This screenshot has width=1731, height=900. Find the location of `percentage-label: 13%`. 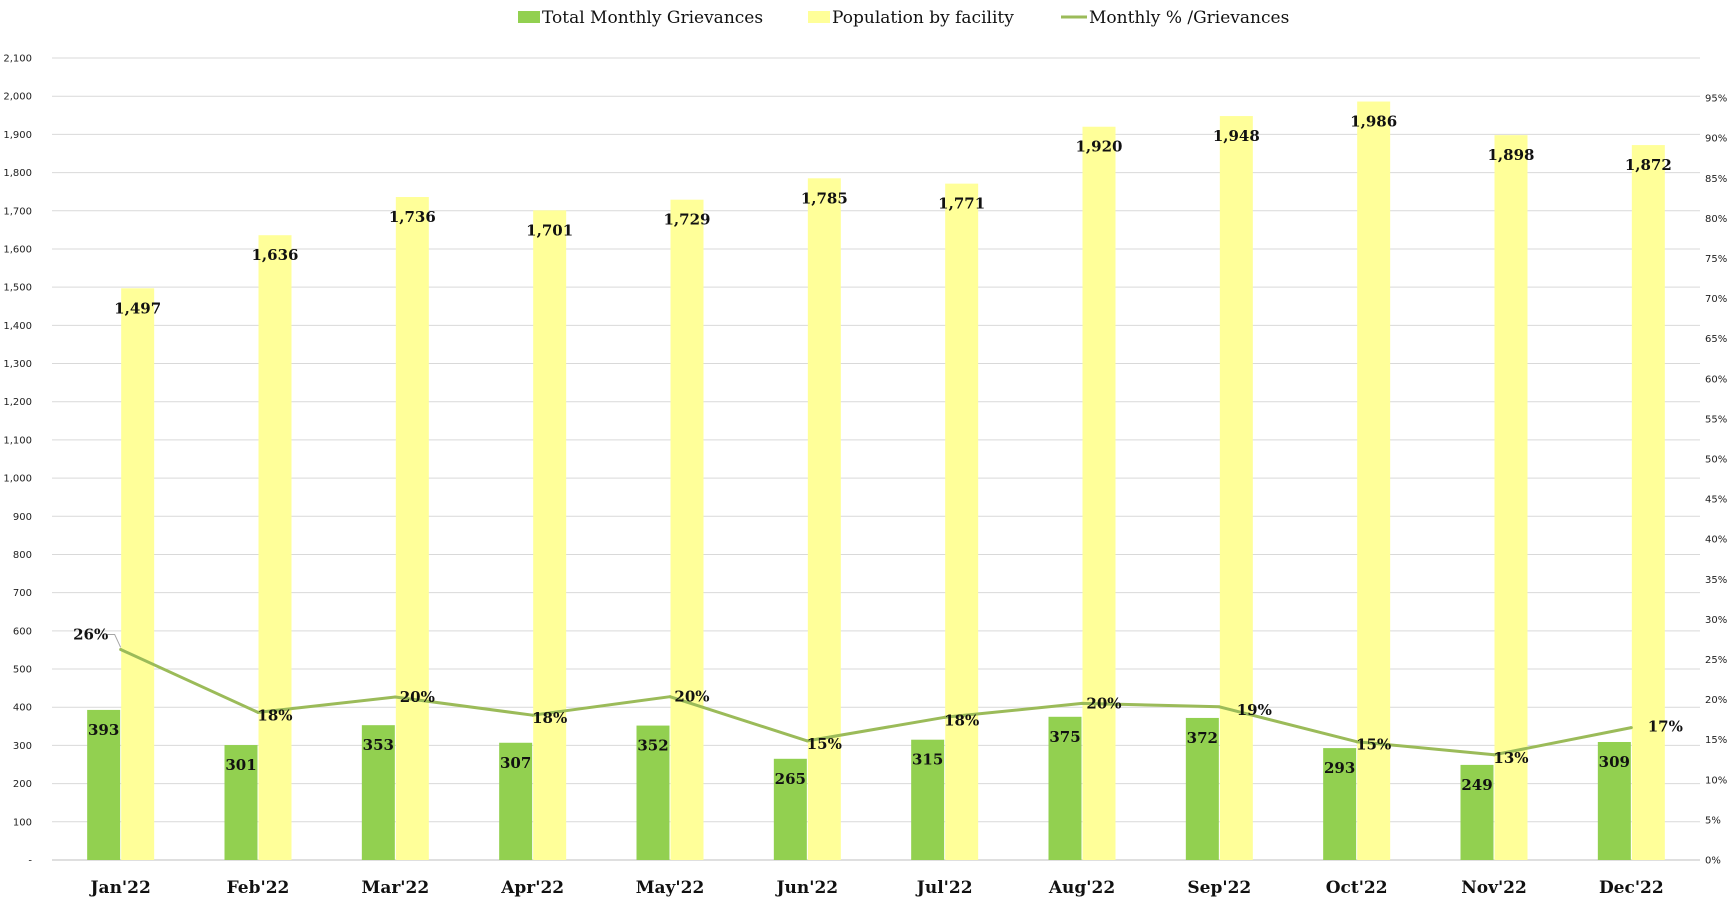

percentage-label: 13% is located at coordinates (1510, 758).